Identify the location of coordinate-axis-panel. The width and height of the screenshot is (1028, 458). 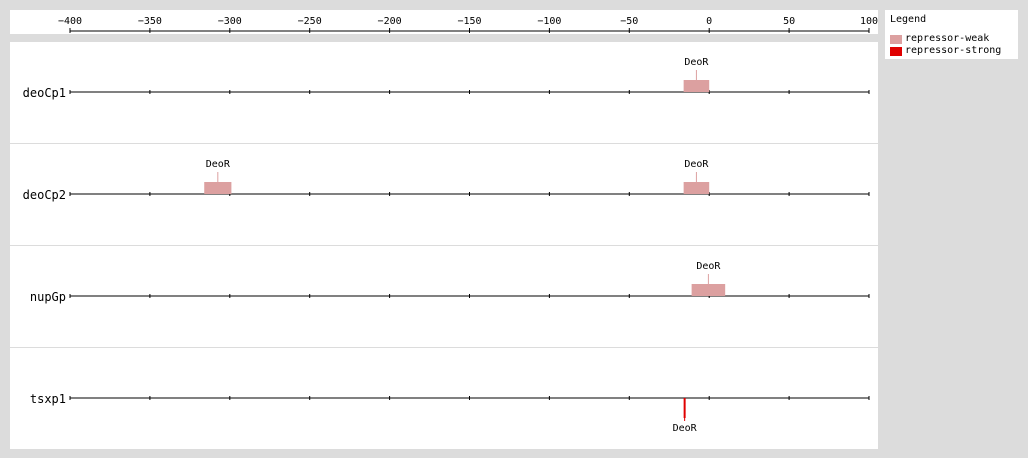
(444, 22).